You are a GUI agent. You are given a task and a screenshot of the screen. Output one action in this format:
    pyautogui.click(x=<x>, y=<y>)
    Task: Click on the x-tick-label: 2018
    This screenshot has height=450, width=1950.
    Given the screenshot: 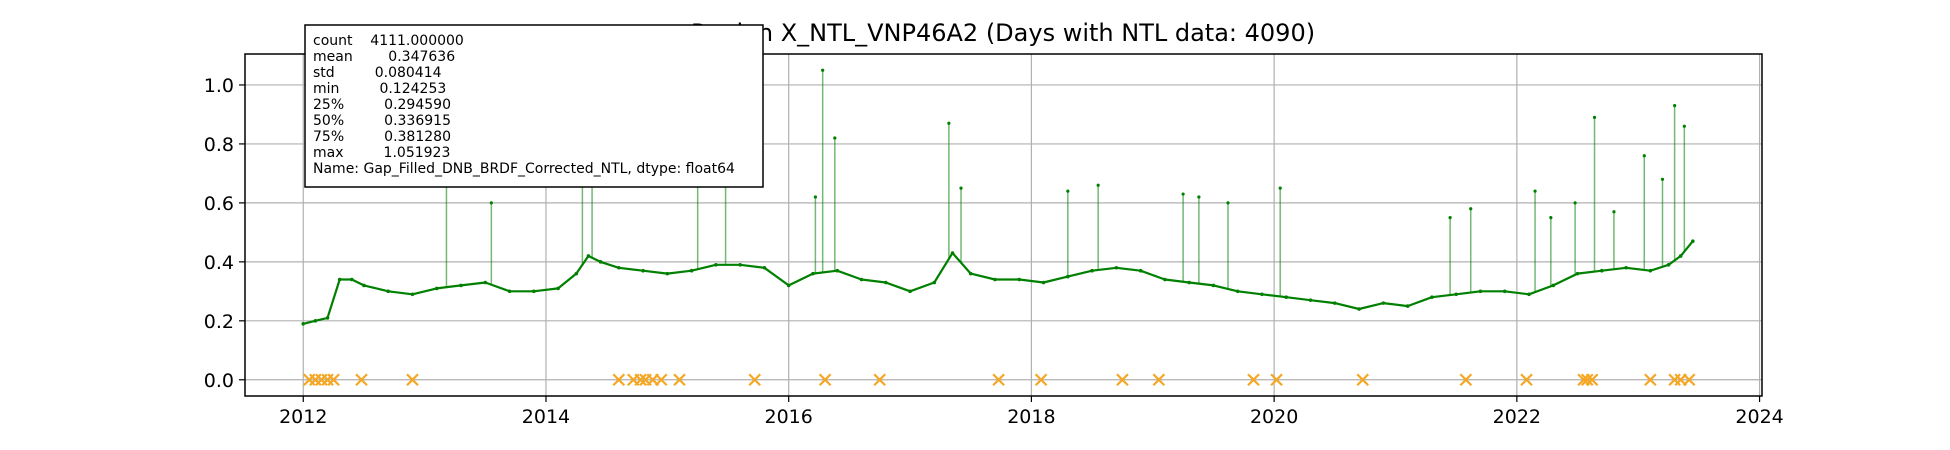 What is the action you would take?
    pyautogui.click(x=1031, y=417)
    